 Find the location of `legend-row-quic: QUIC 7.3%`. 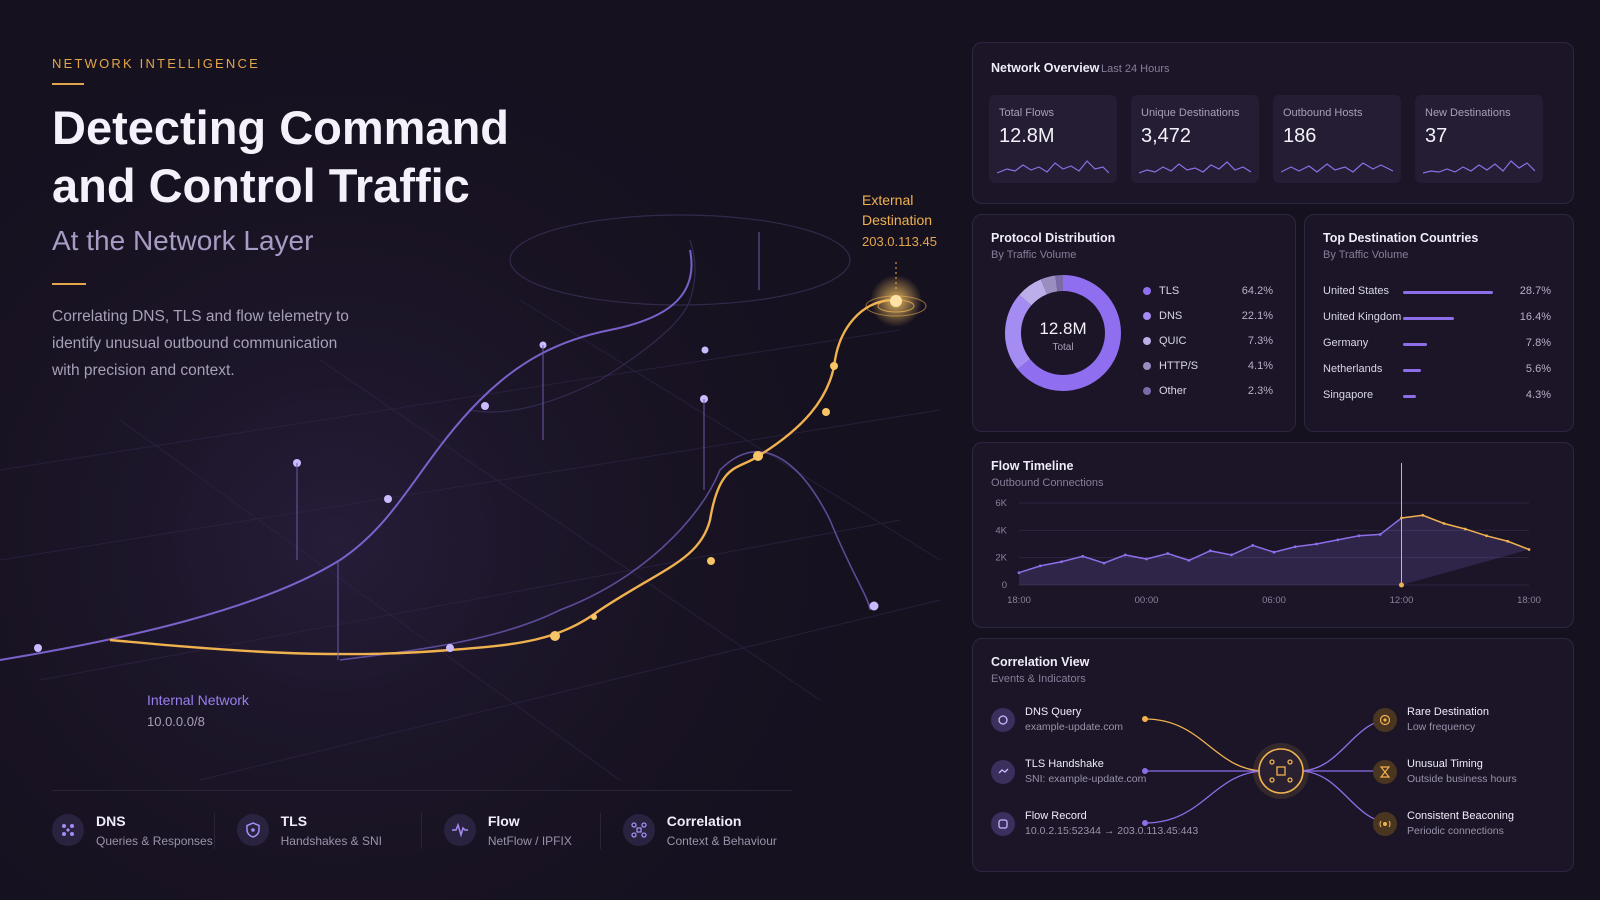

legend-row-quic: QUIC 7.3% is located at coordinates (1208, 341).